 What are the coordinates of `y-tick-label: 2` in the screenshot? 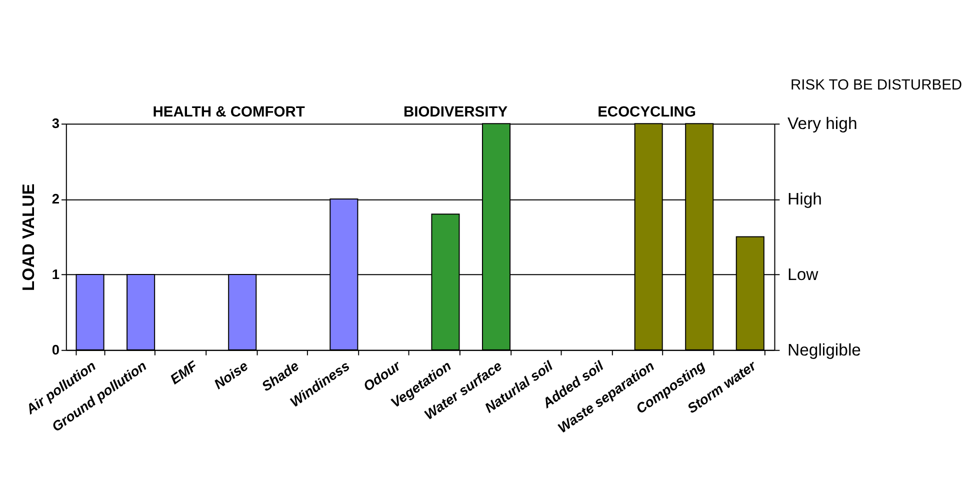 It's located at (56, 198).